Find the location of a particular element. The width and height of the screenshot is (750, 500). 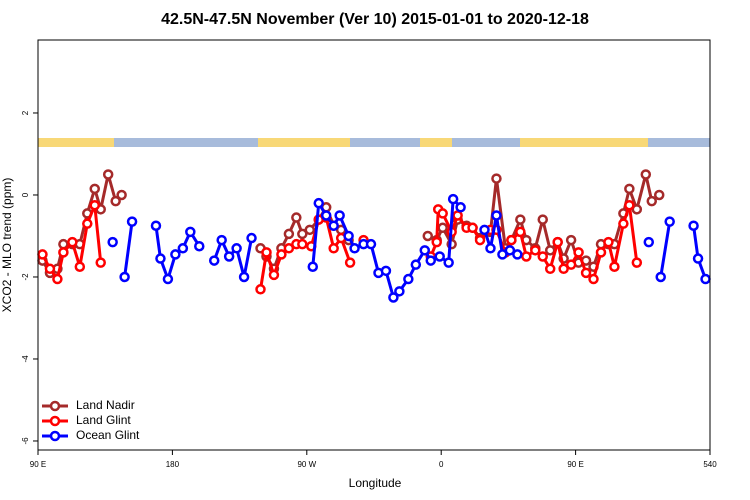

y-tick-label: -2 is located at coordinates (25, 277).